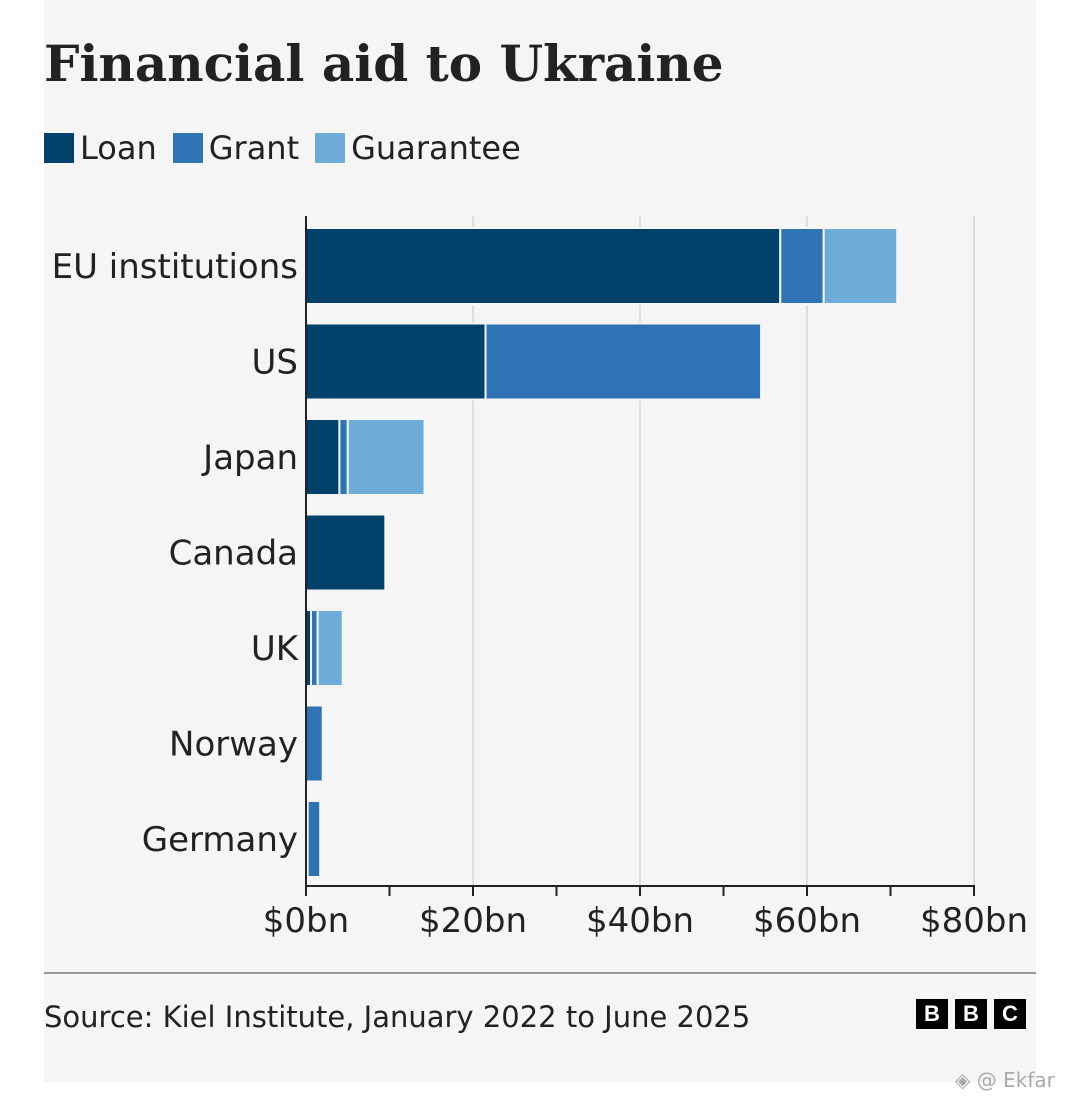  I want to click on legend-item-guarantee: Guarantee, so click(418, 148).